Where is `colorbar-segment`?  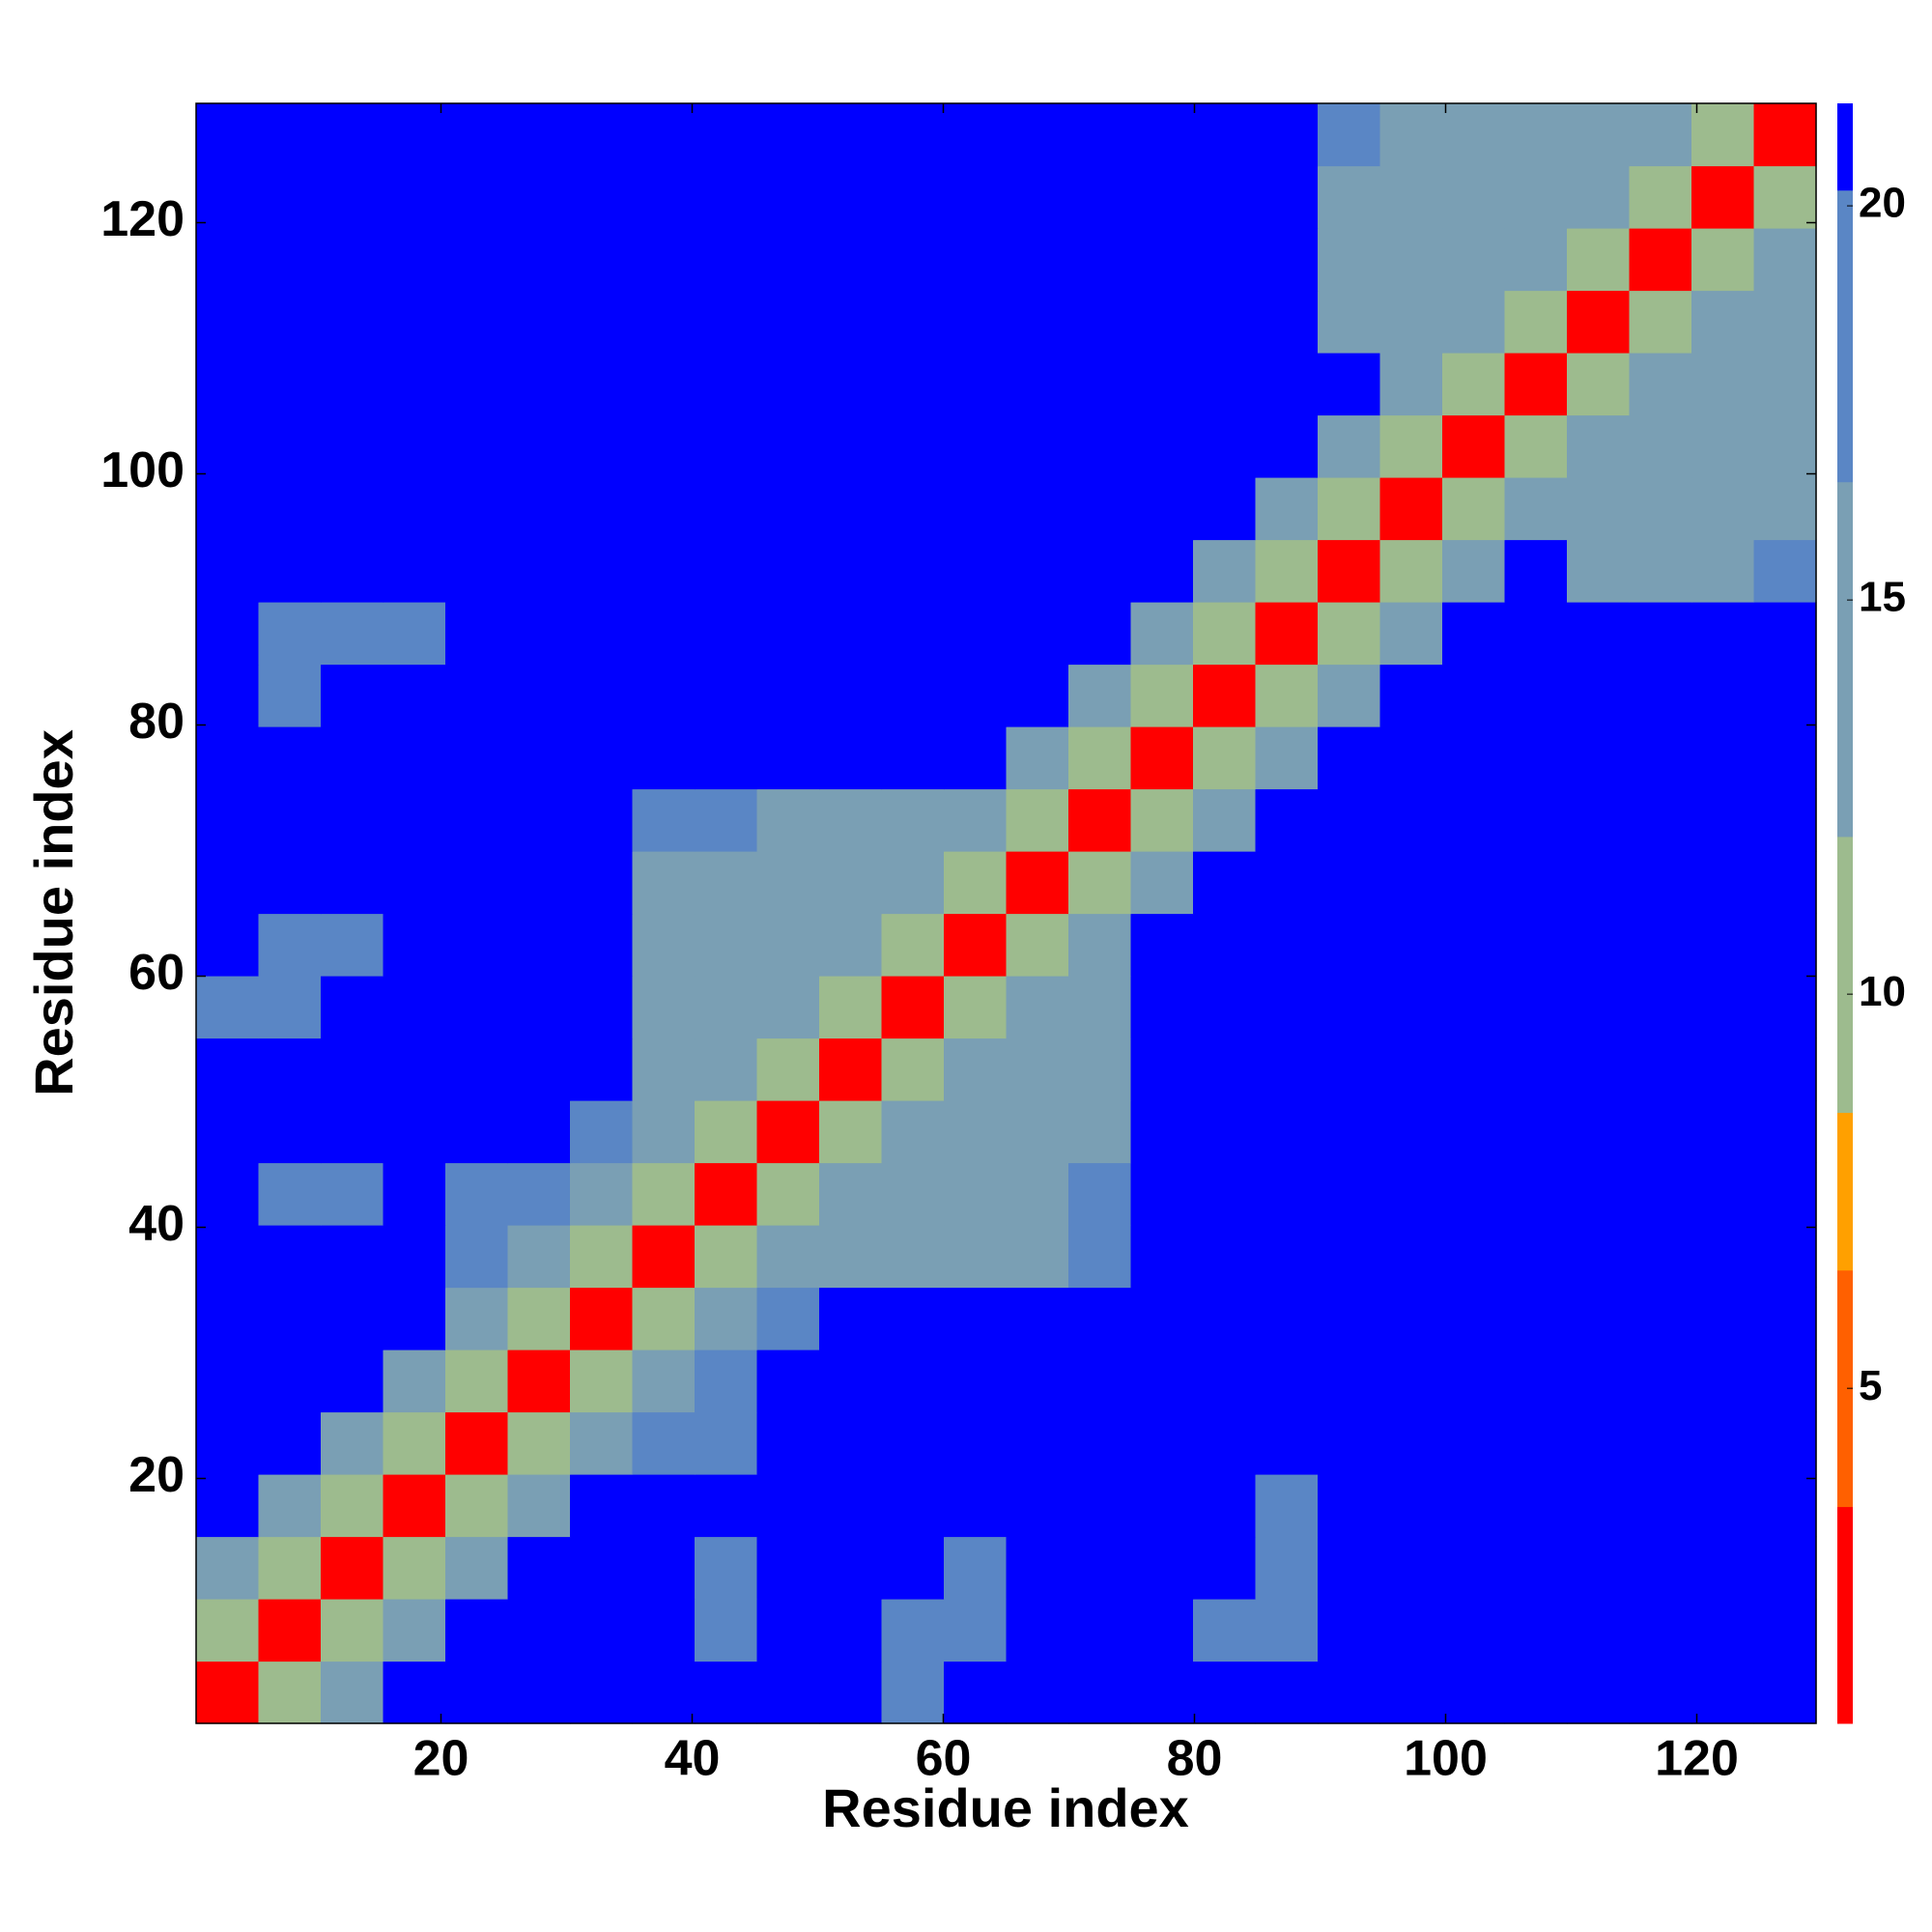 colorbar-segment is located at coordinates (1845, 1191).